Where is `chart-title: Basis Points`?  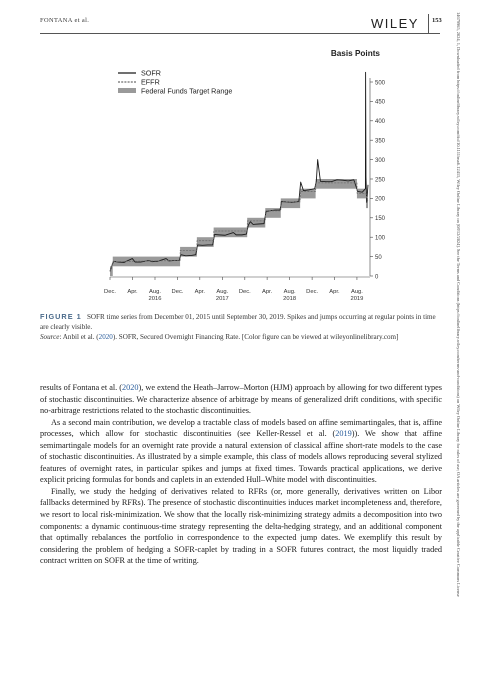 chart-title: Basis Points is located at coordinates (356, 53).